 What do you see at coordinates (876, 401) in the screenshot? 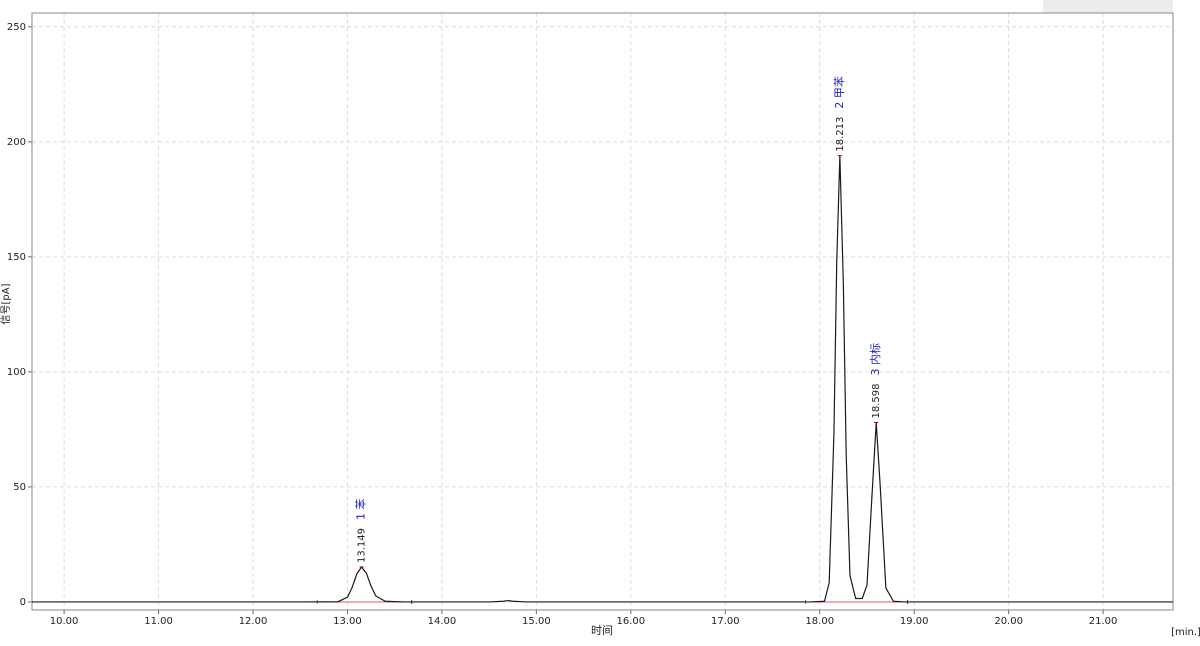
I see `peak-retention-time: 18.598` at bounding box center [876, 401].